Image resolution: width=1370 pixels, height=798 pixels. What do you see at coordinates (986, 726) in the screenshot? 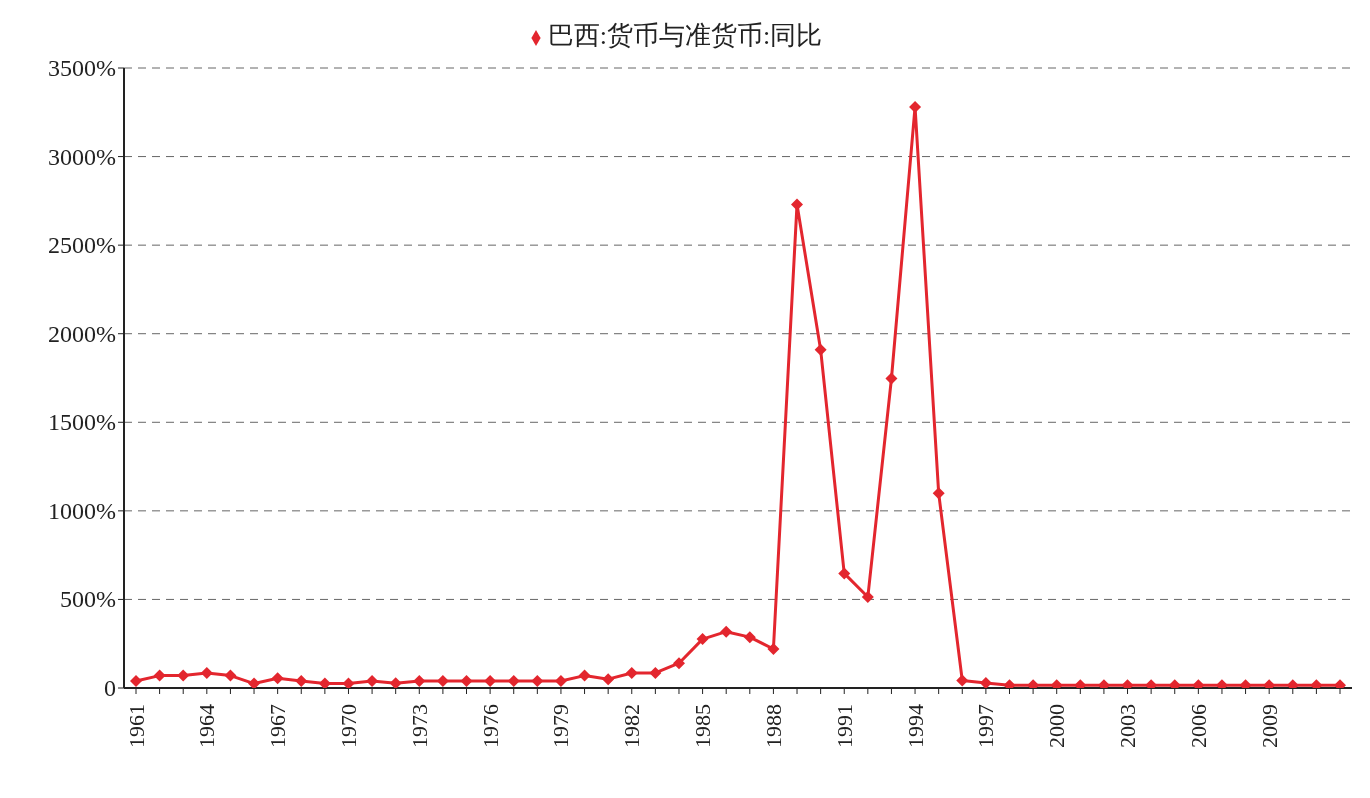
I see `x-tick-label: 1997` at bounding box center [986, 726].